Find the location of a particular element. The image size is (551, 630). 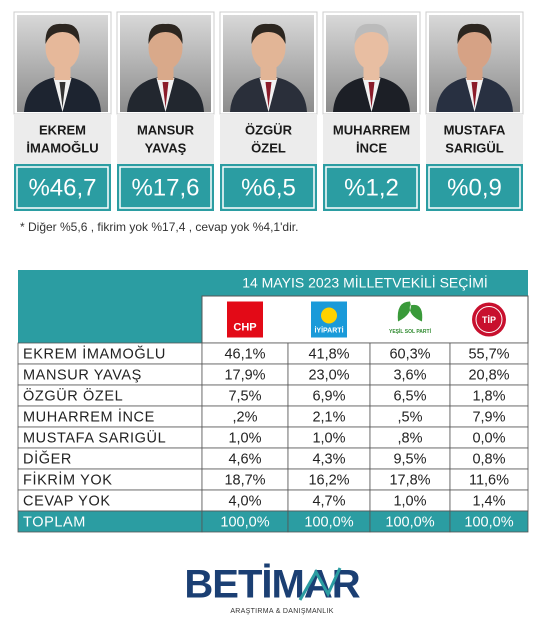

candidate-percent: %6,5 is located at coordinates (268, 187).